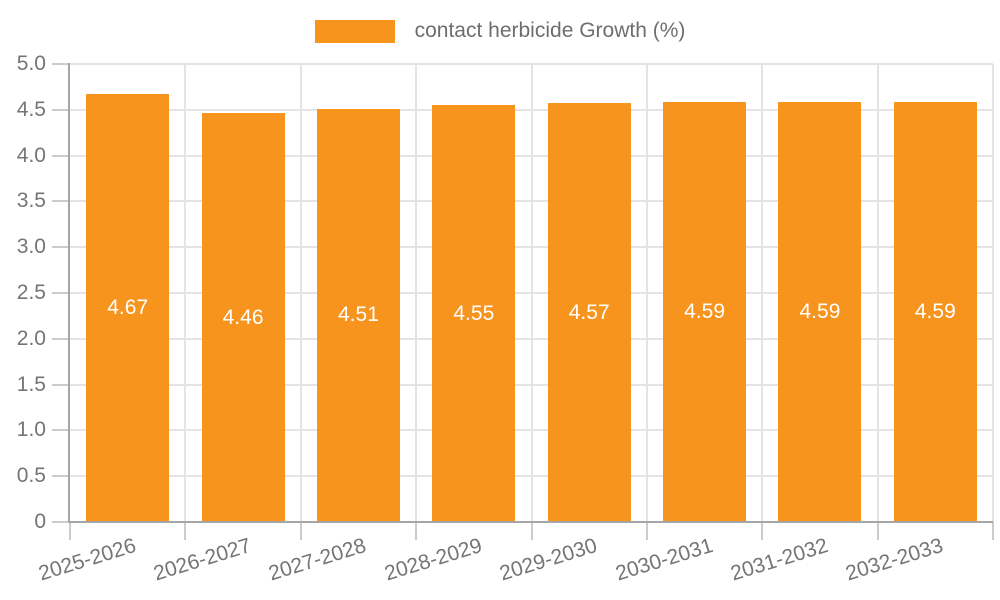 This screenshot has width=1000, height=600. Describe the element at coordinates (31, 109) in the screenshot. I see `y-tick-label: 4.5` at that location.